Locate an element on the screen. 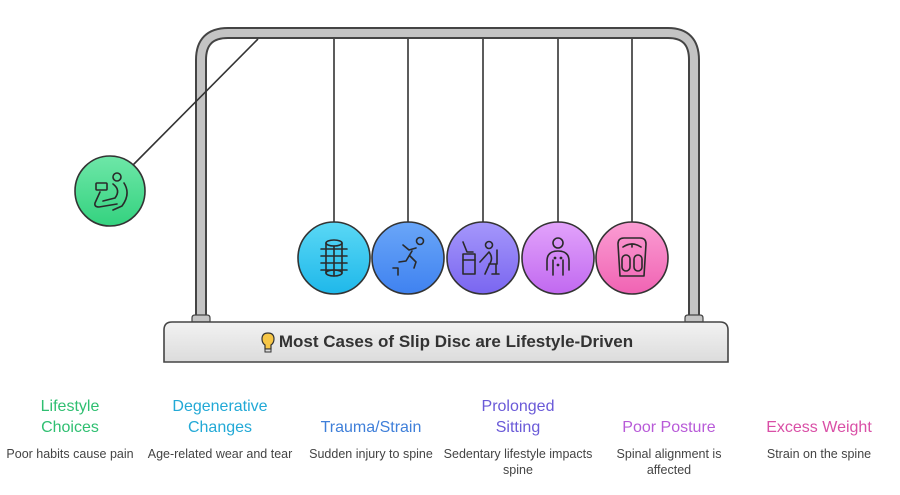 The height and width of the screenshot is (495, 900). cradle-base is located at coordinates (446, 342).